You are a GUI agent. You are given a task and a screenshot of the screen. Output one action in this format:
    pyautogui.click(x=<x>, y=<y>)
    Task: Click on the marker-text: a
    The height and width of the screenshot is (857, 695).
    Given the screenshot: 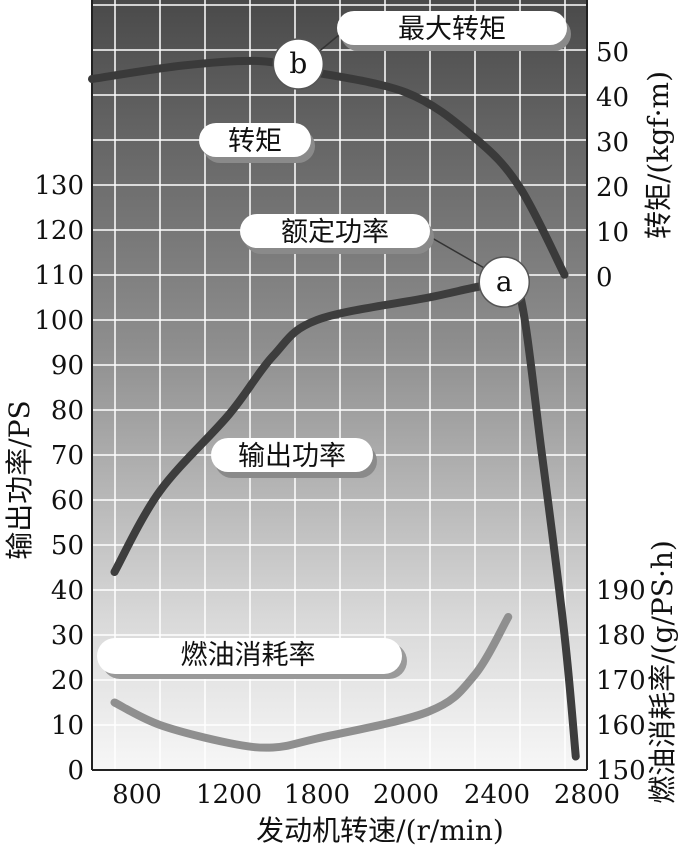 What is the action you would take?
    pyautogui.click(x=504, y=281)
    